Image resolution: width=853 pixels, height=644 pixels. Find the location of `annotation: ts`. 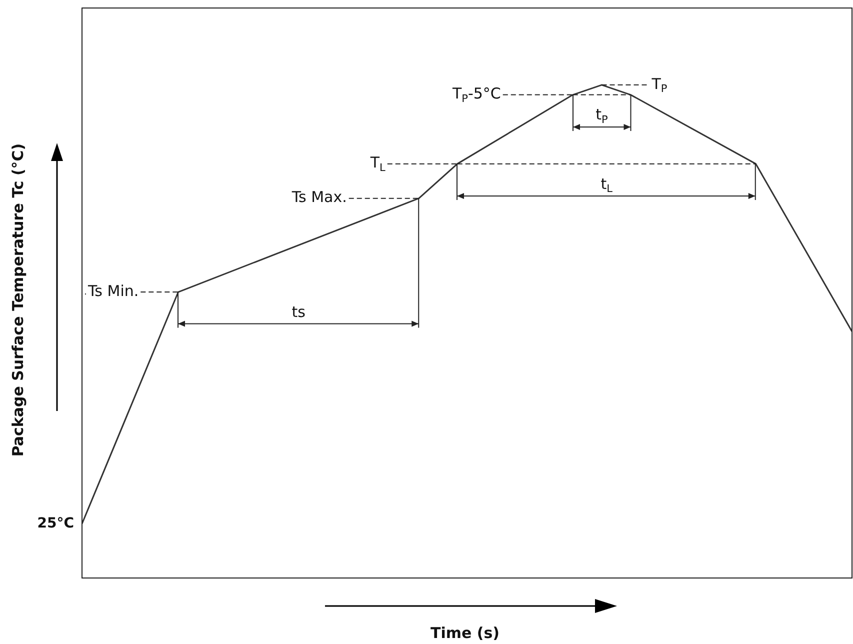

annotation: ts is located at coordinates (299, 311).